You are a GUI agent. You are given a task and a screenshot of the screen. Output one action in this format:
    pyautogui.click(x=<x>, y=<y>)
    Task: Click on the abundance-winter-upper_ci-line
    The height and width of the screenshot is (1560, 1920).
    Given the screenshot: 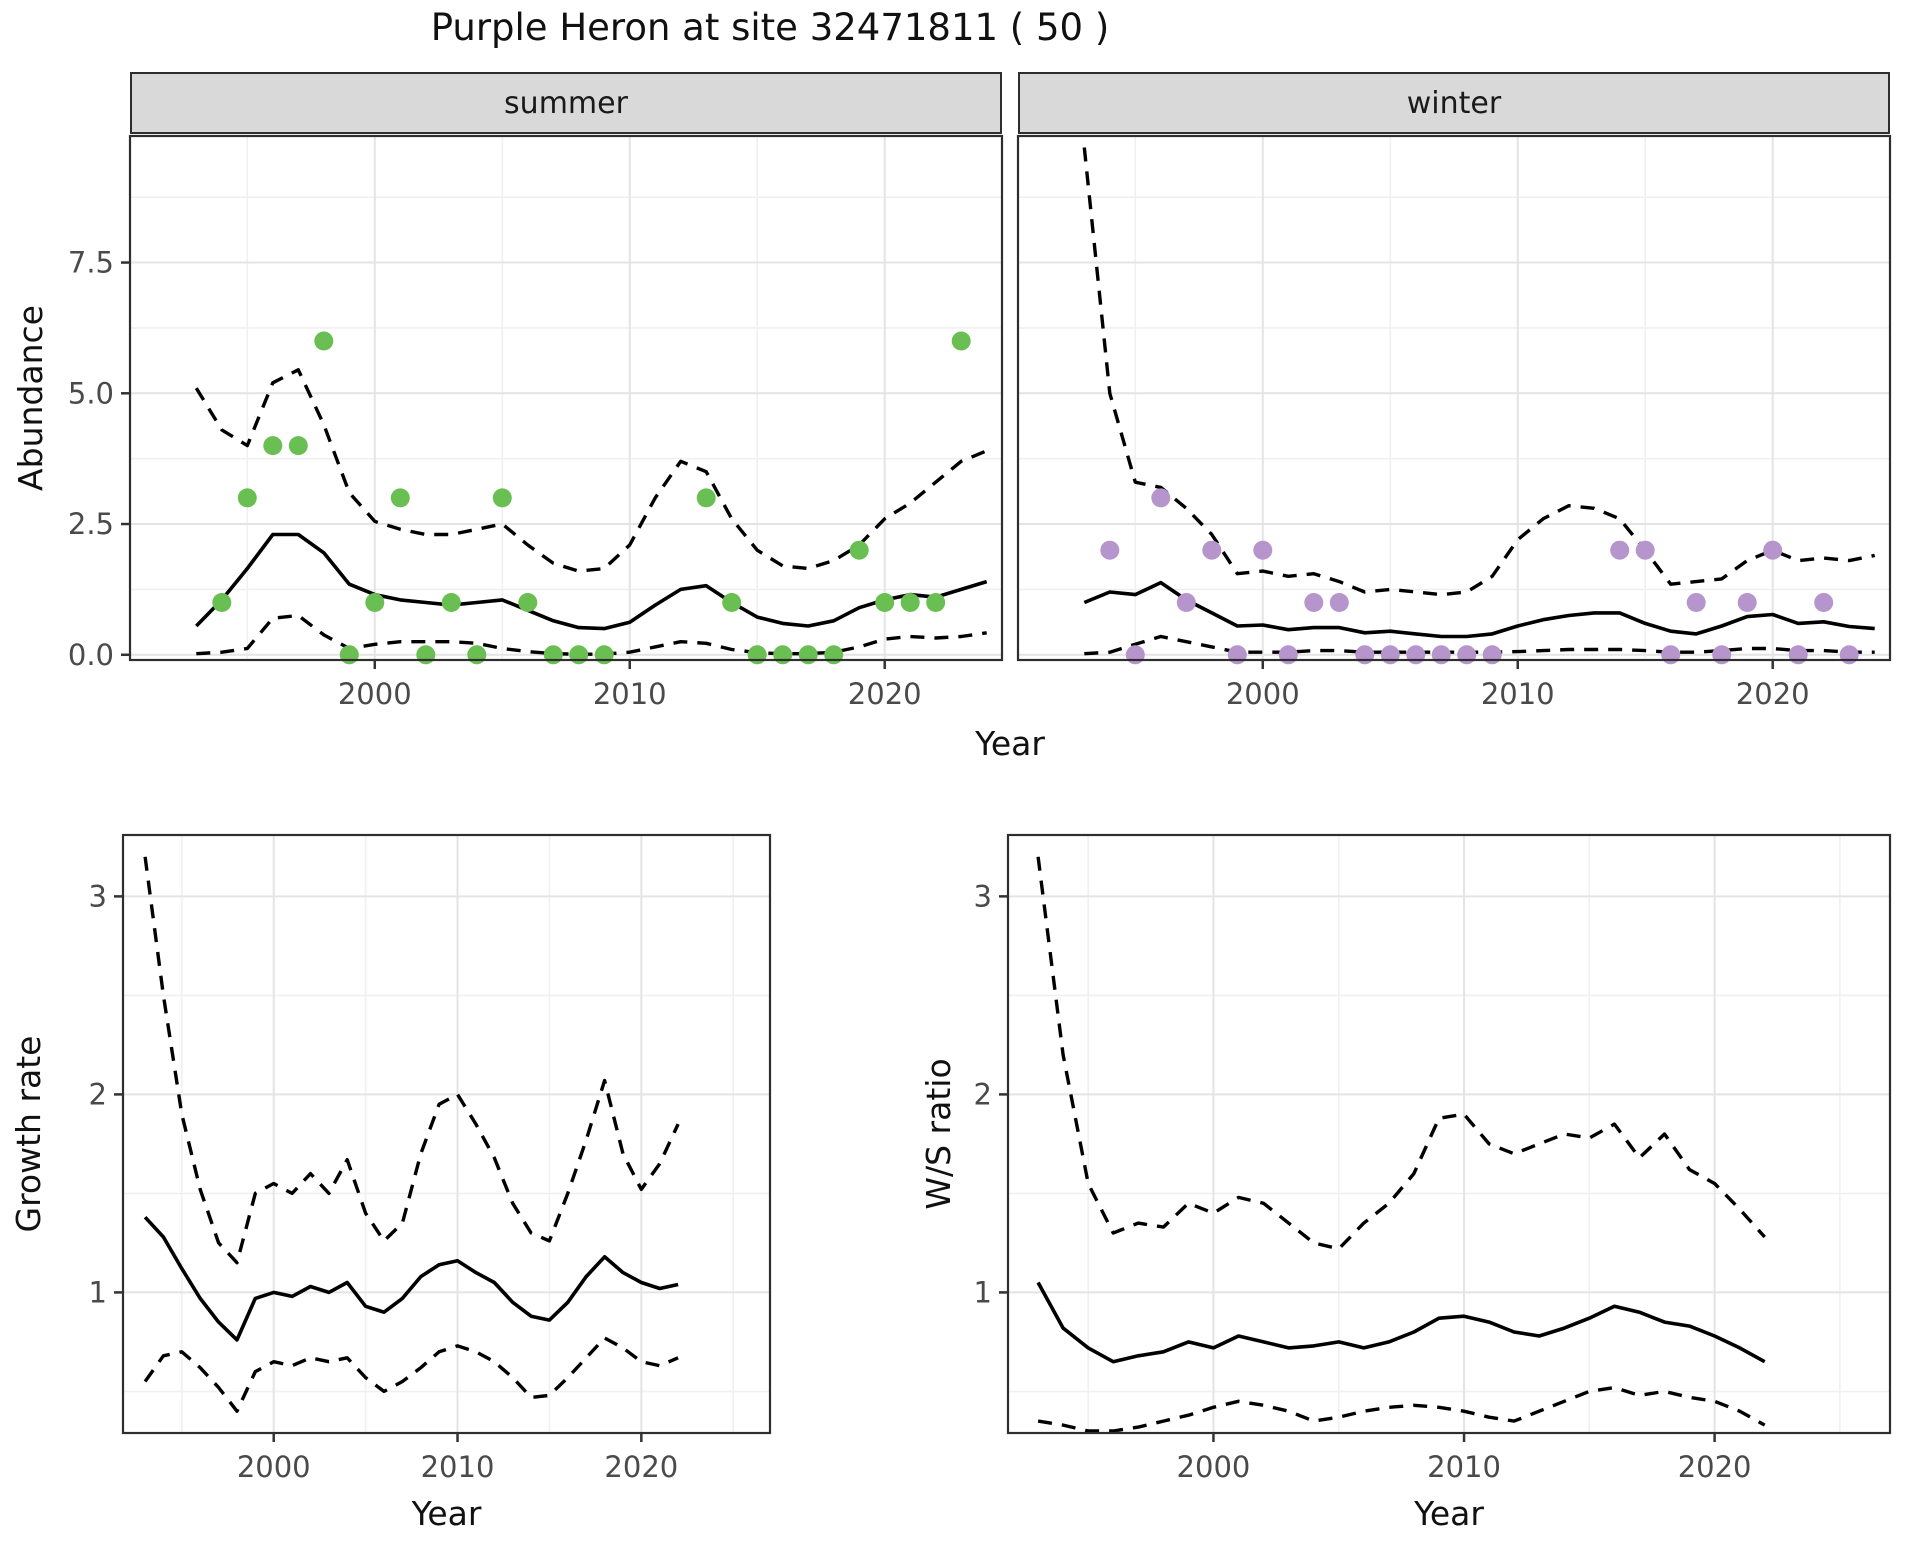 What is the action you would take?
    pyautogui.click(x=1479, y=372)
    